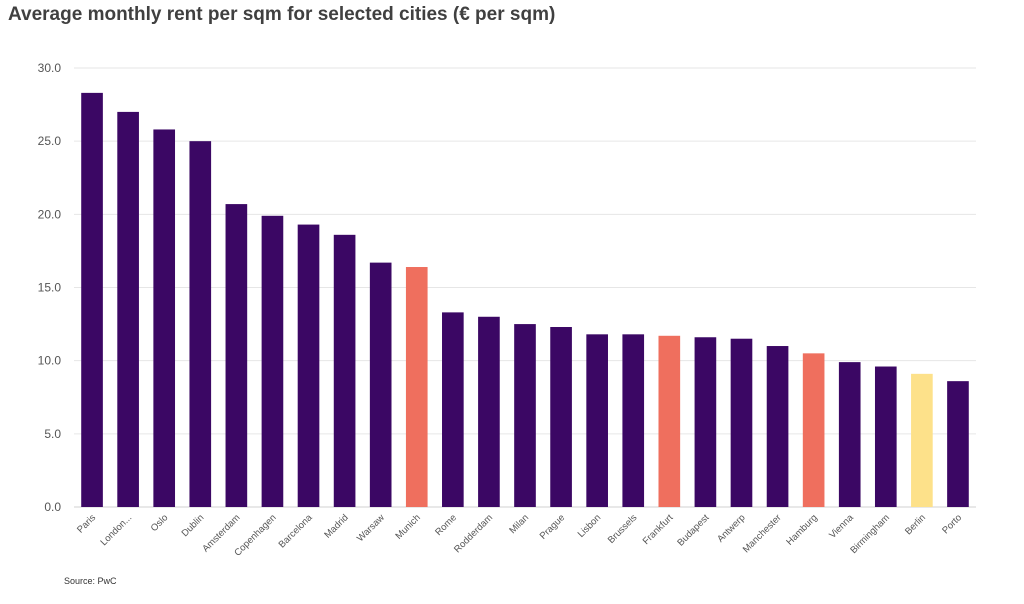 The height and width of the screenshot is (604, 1024). I want to click on bar-london, so click(128, 309).